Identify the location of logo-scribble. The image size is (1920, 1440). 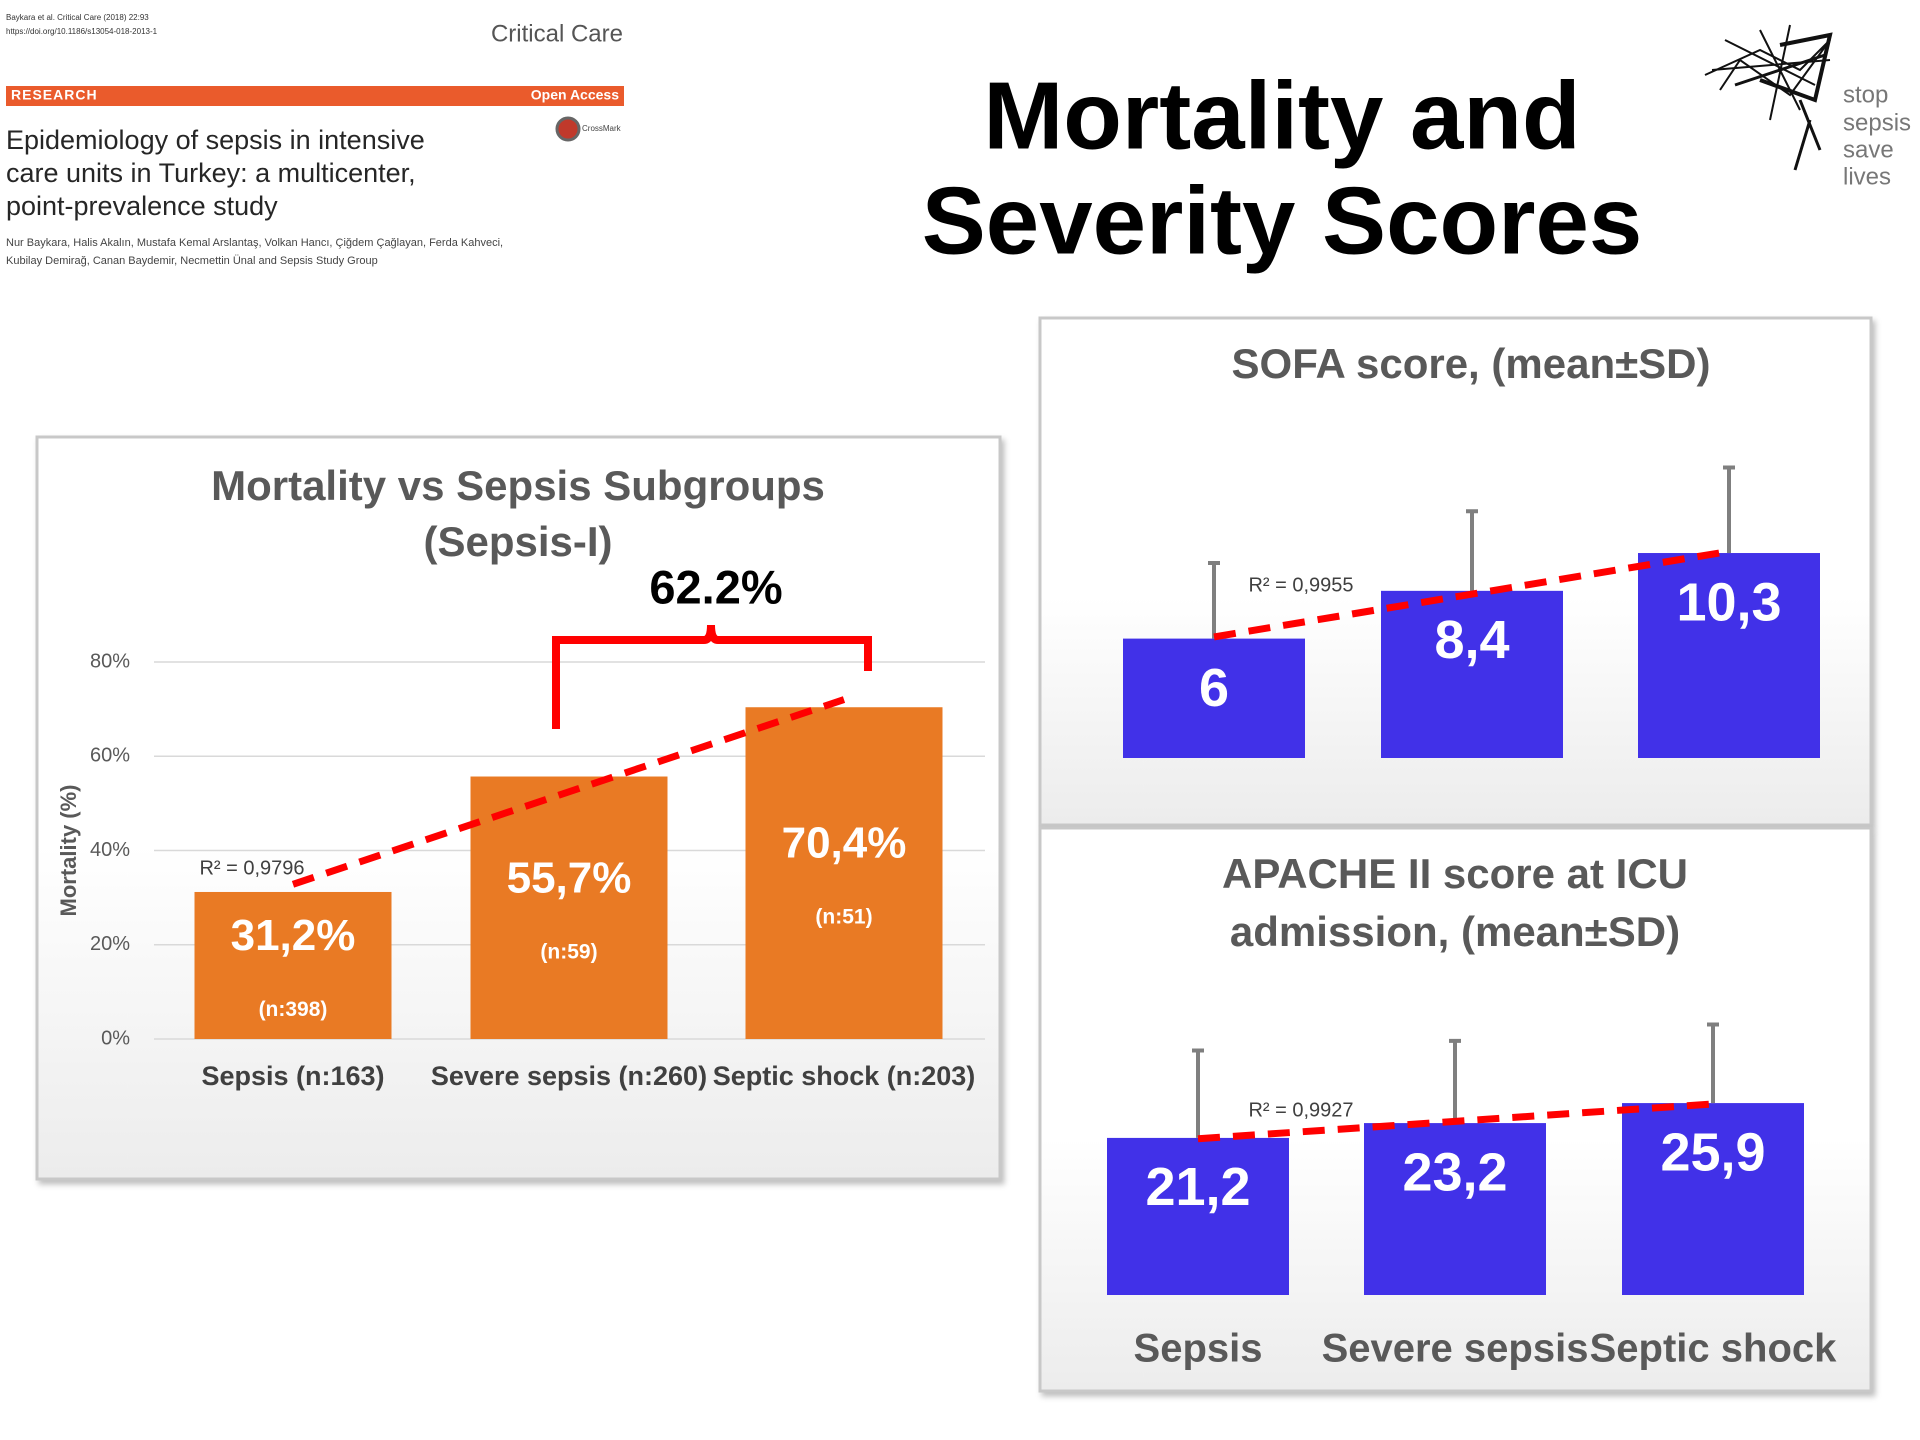
(1768, 97).